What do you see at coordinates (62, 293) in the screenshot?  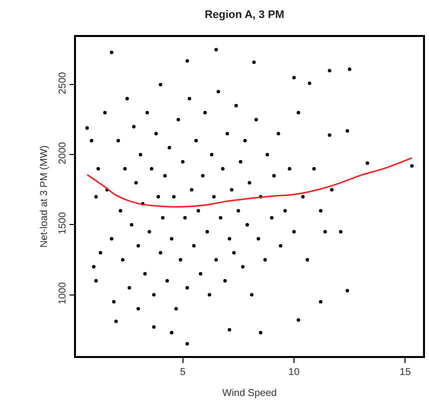 I see `y-tick-label: 1000` at bounding box center [62, 293].